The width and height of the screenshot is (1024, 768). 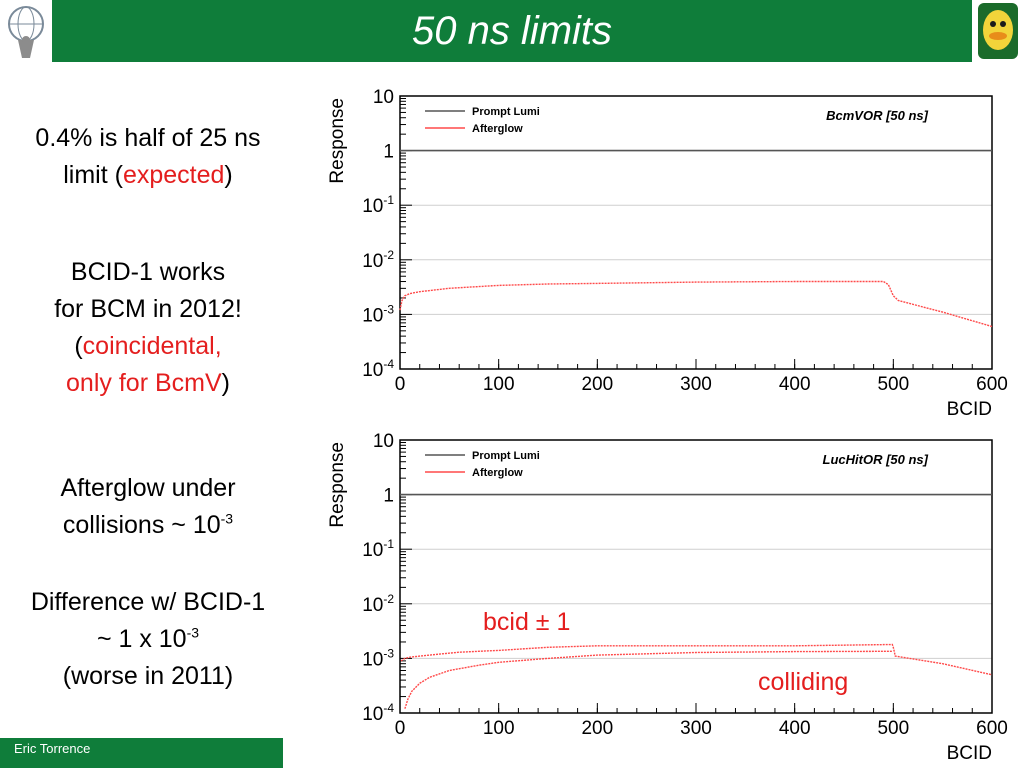 What do you see at coordinates (52, 748) in the screenshot?
I see `footer-author: Eric Torrence` at bounding box center [52, 748].